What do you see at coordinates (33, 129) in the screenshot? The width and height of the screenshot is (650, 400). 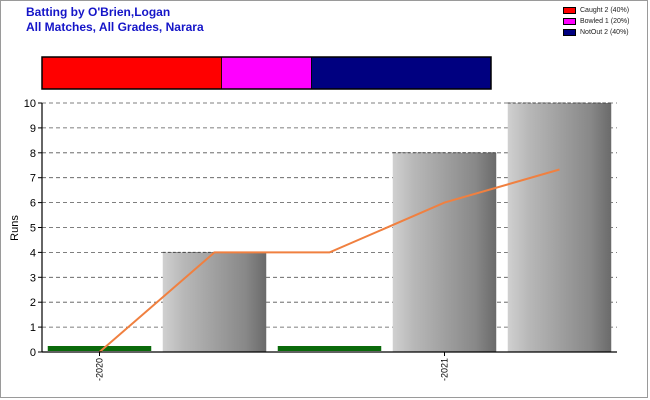 I see `y-tick-label-9: 9` at bounding box center [33, 129].